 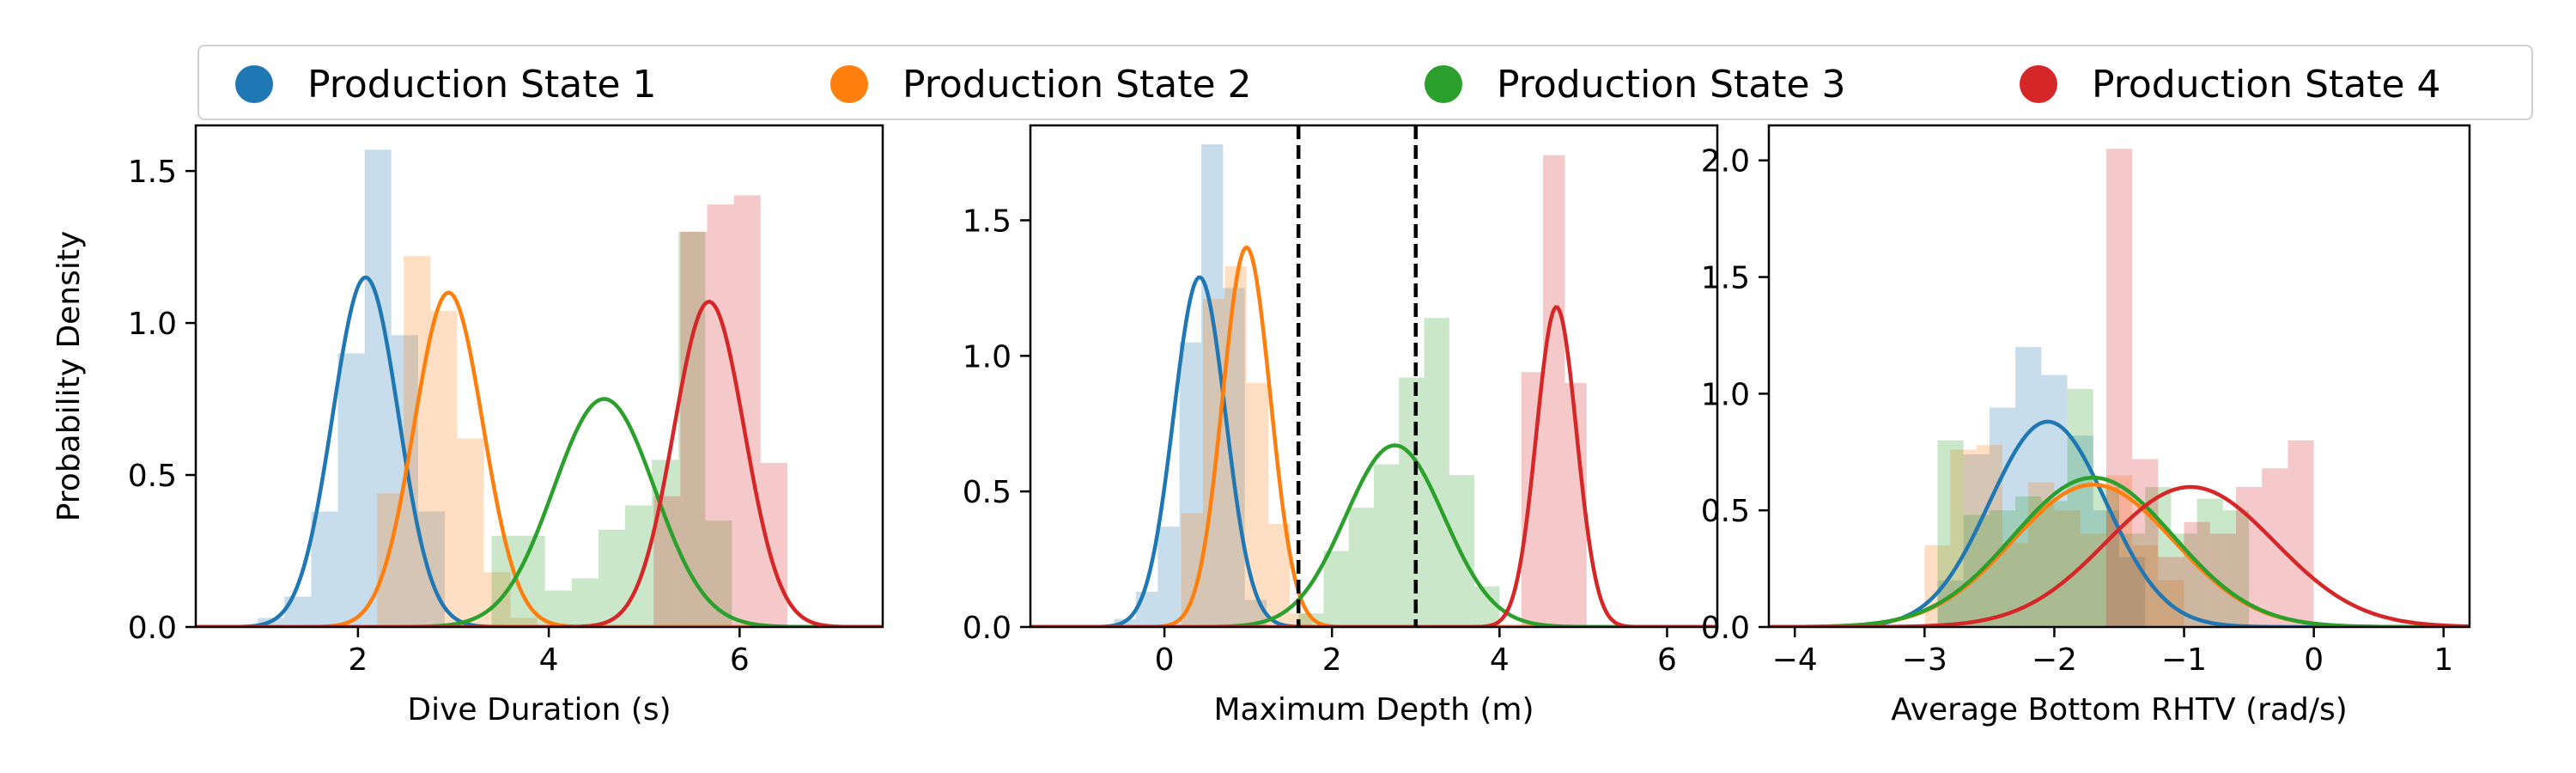 I want to click on legend-label-state-3: Production State 3, so click(x=1671, y=84).